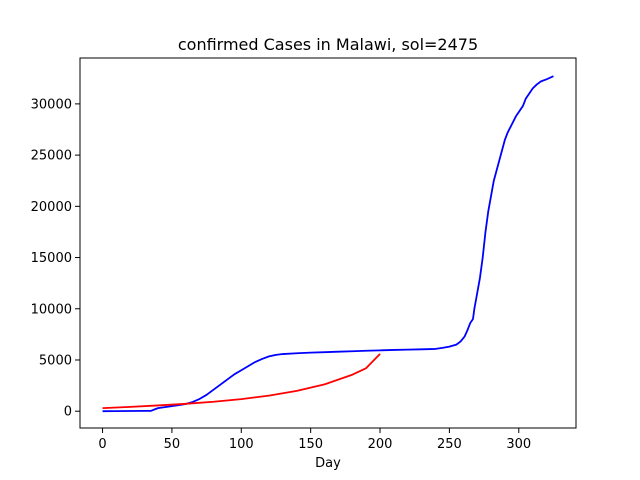  What do you see at coordinates (55, 360) in the screenshot?
I see `y-tick-label: 5000` at bounding box center [55, 360].